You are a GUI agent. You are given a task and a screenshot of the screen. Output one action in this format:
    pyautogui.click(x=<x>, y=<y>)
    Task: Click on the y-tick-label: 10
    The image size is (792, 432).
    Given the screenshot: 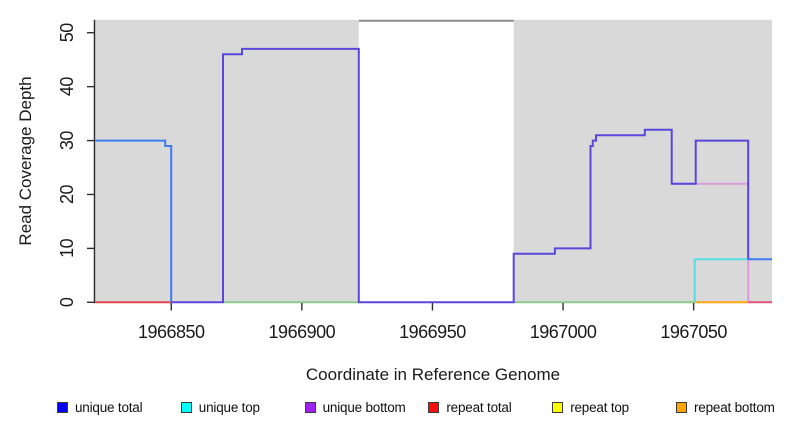 What is the action you would take?
    pyautogui.click(x=67, y=248)
    